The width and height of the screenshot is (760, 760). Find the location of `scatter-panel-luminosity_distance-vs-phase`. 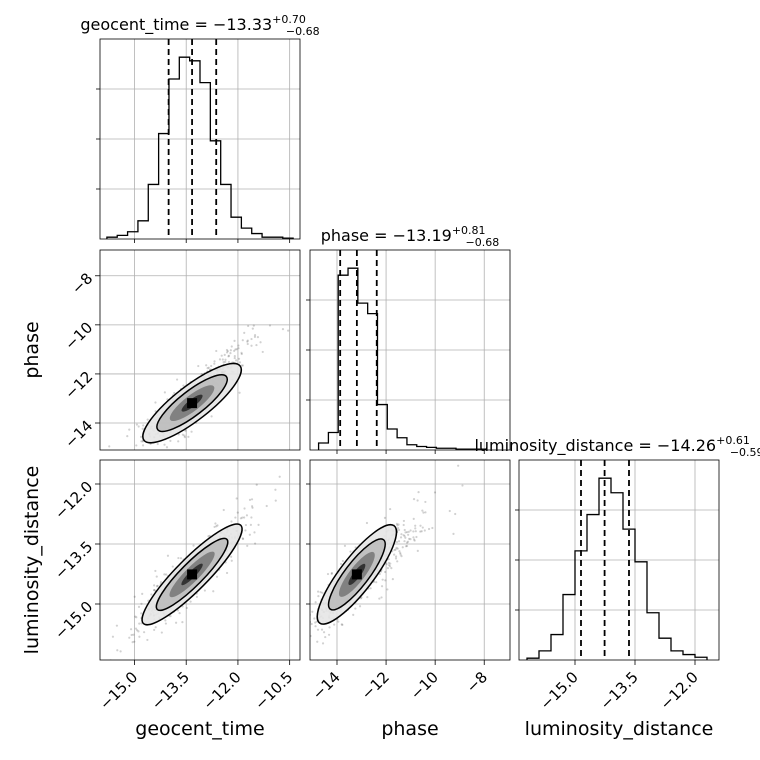

scatter-panel-luminosity_distance-vs-phase is located at coordinates (408, 560).